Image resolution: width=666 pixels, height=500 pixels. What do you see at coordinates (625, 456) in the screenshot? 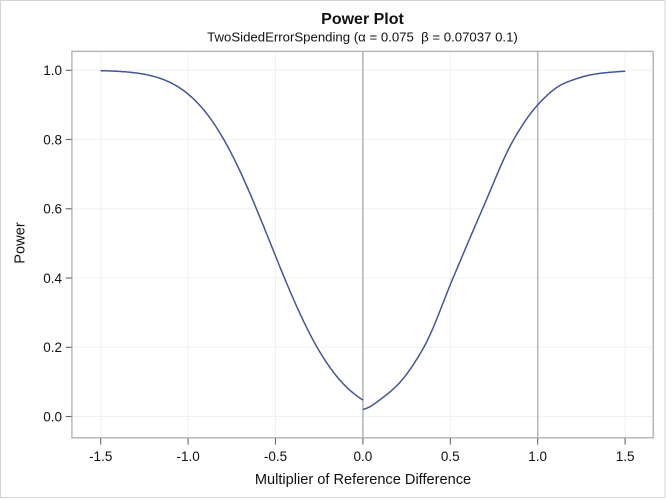
I see `svg-text: 1.5` at bounding box center [625, 456].